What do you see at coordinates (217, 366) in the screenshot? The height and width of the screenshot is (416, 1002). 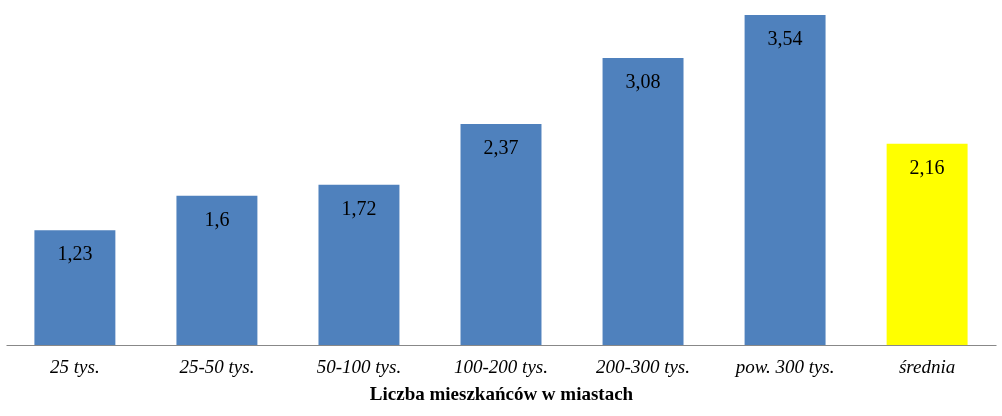 I see `x-tick-label: 25-50 tys.` at bounding box center [217, 366].